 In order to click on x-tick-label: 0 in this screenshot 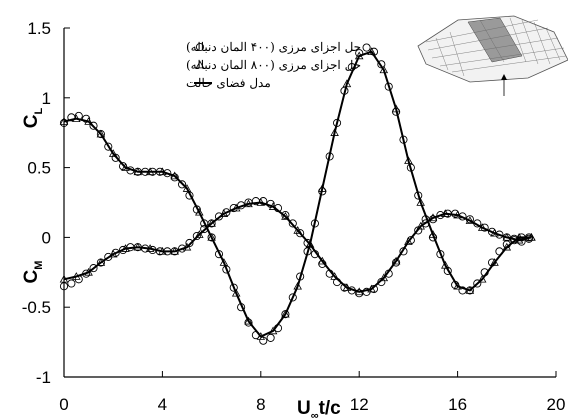, I will do `click(63, 404)`.